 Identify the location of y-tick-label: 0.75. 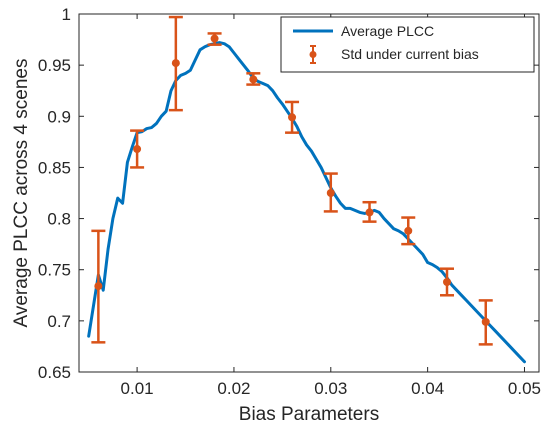
(54, 270).